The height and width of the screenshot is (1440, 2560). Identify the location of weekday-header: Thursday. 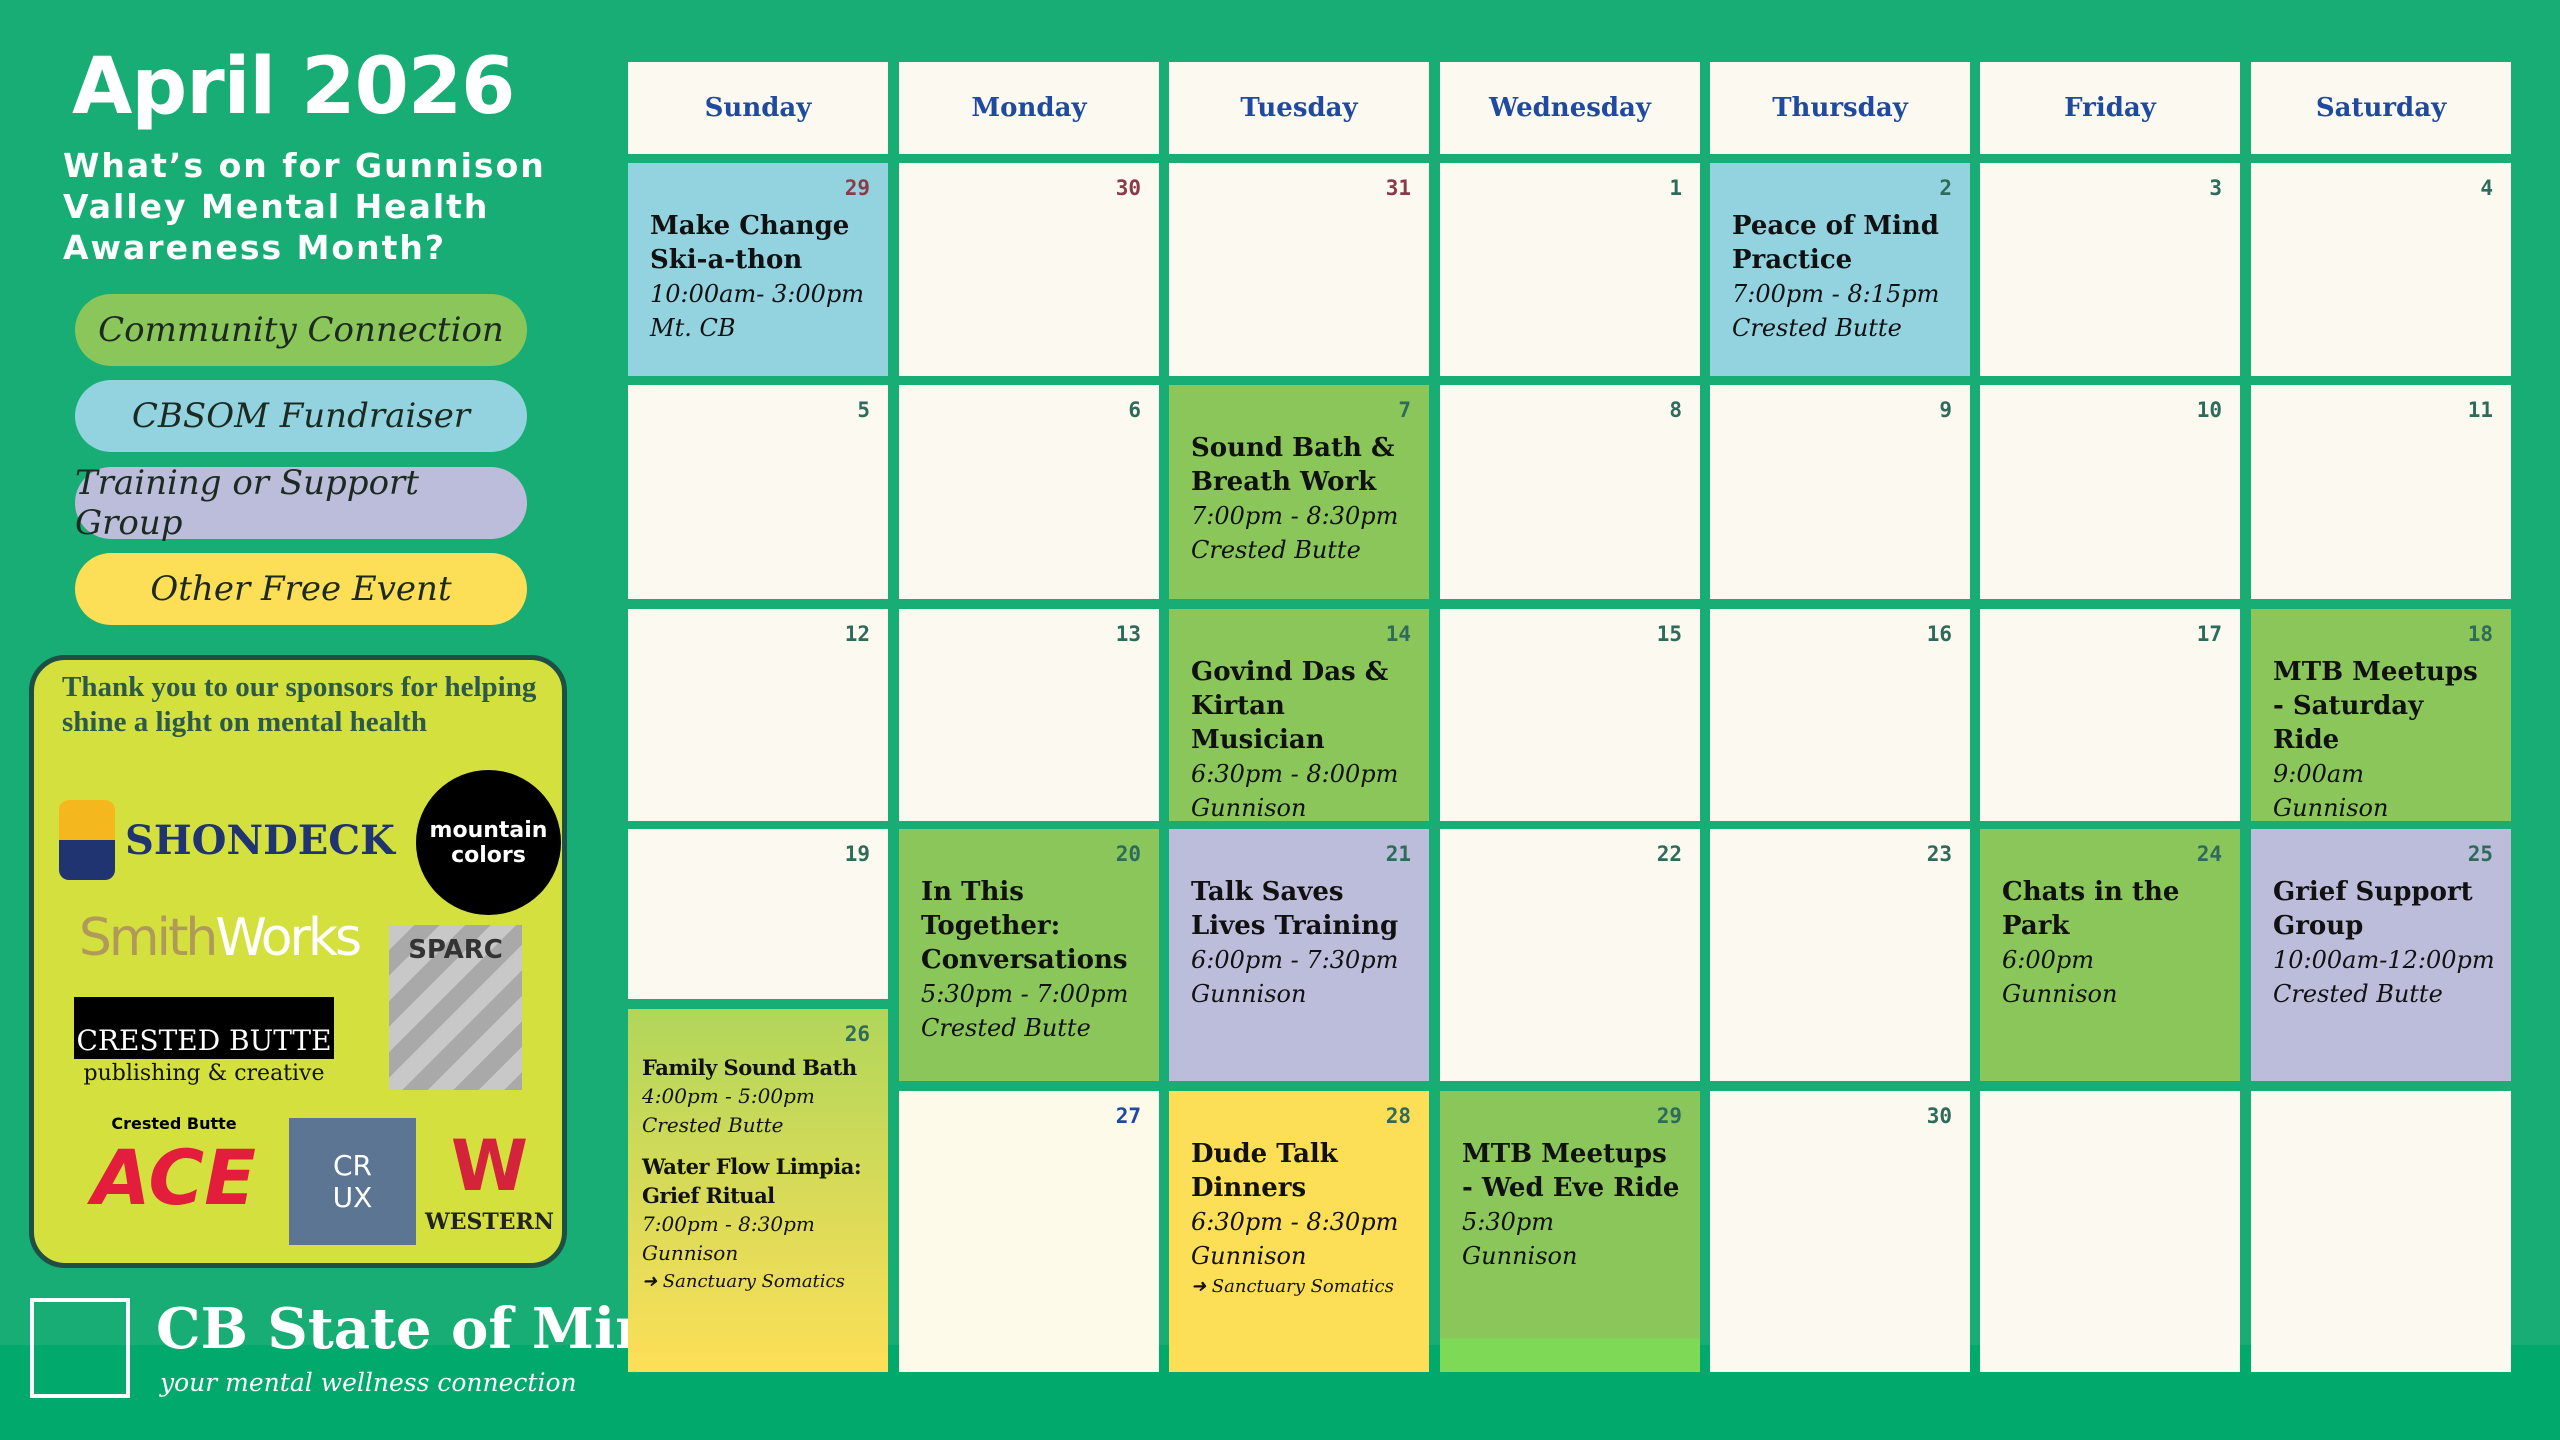
(1840, 108).